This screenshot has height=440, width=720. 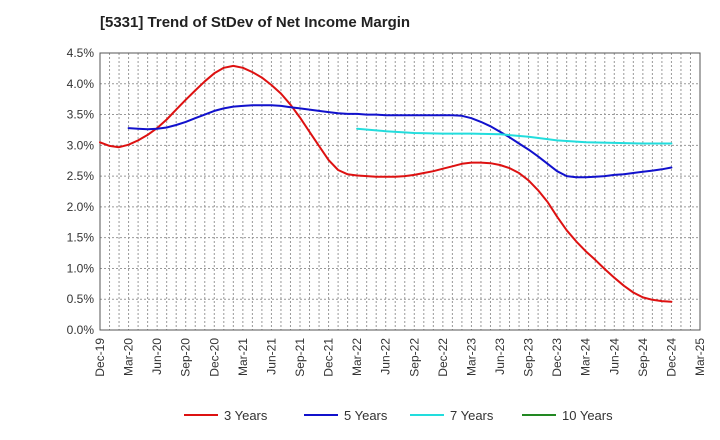 What do you see at coordinates (243, 357) in the screenshot?
I see `x-tick-label: Mar-21` at bounding box center [243, 357].